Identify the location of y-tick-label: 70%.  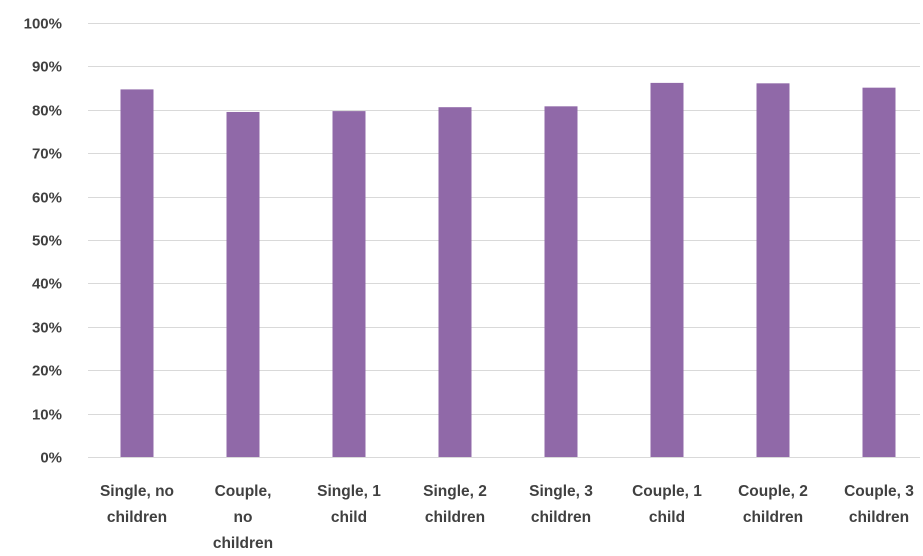
(47, 154).